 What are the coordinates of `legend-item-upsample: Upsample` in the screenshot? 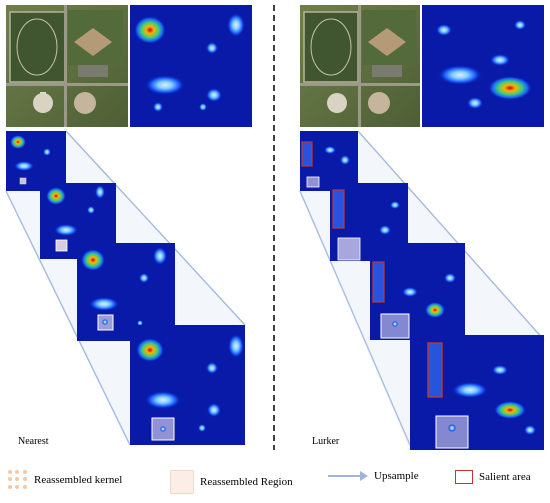 It's located at (373, 476).